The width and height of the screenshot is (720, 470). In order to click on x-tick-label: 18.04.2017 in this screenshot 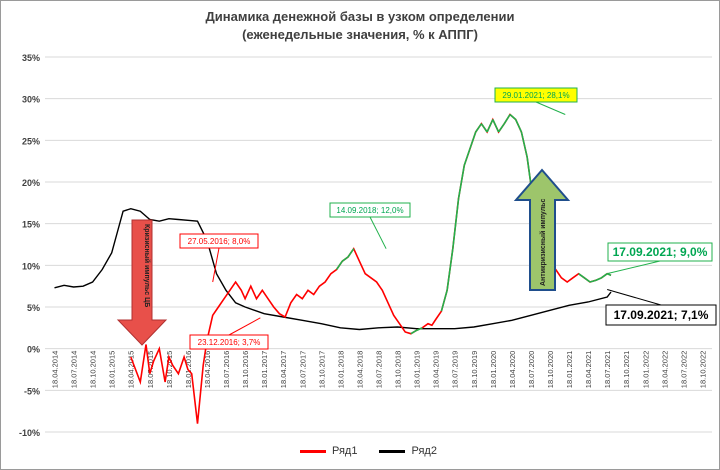, I will do `click(283, 370)`.